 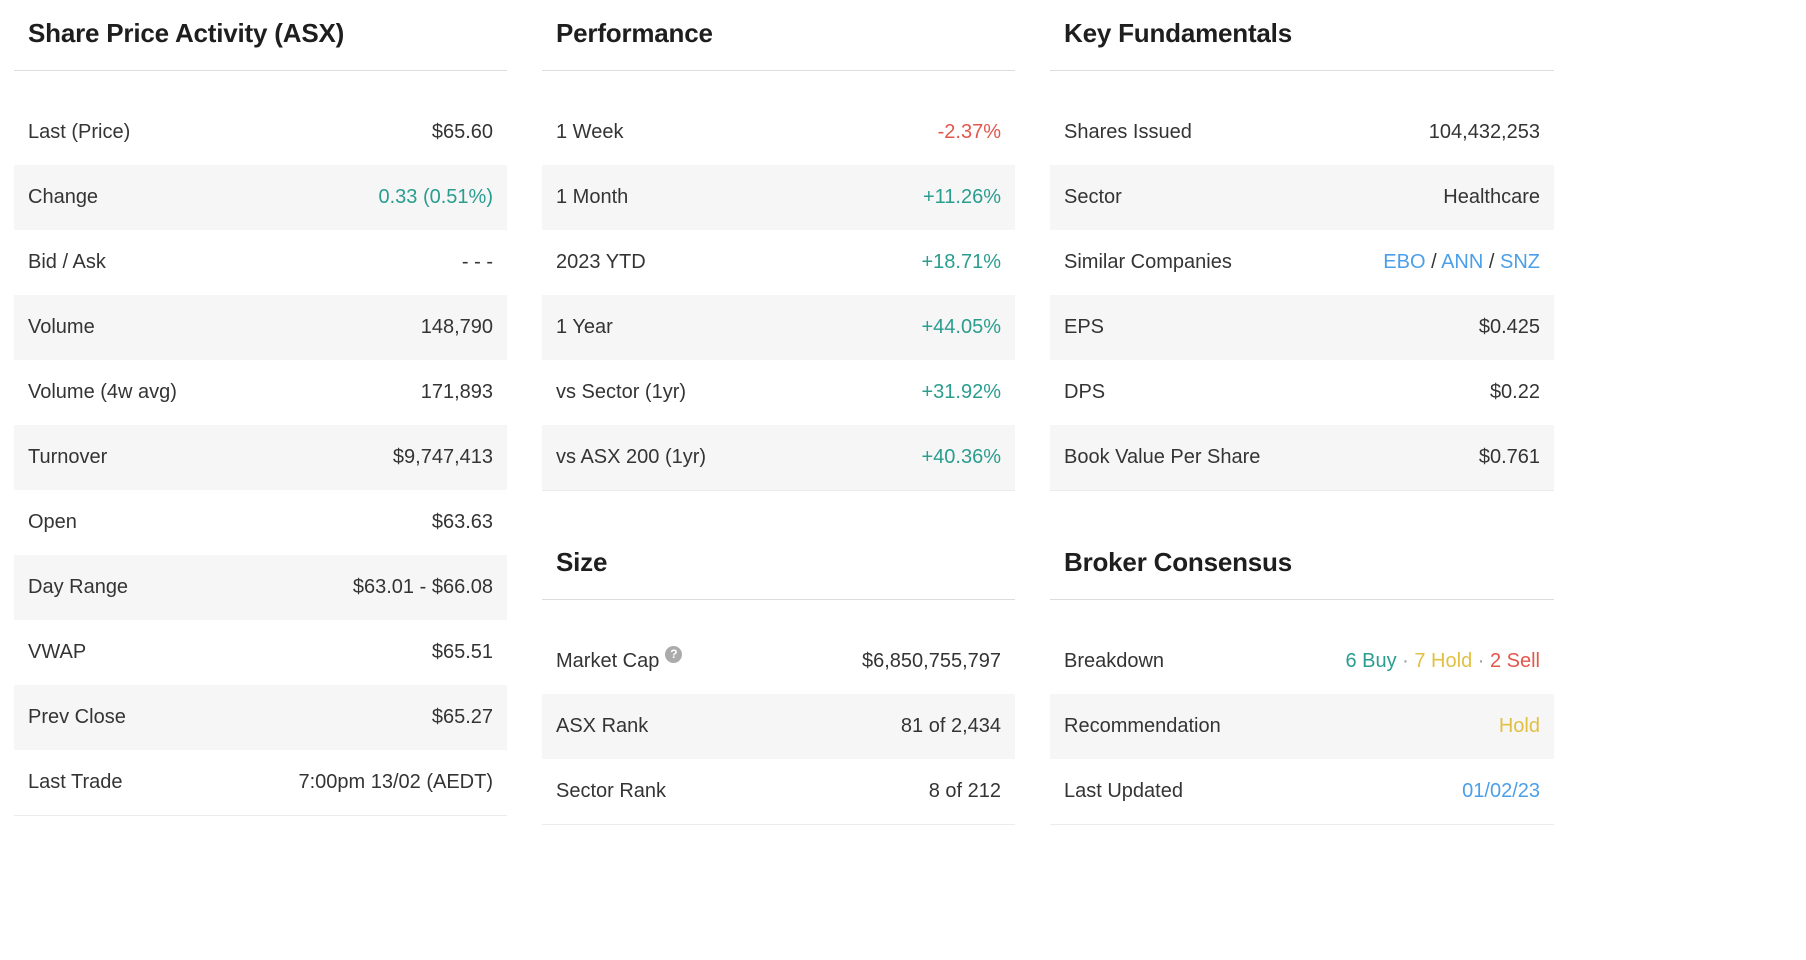 I want to click on row-value: +11.26%, so click(x=962, y=197).